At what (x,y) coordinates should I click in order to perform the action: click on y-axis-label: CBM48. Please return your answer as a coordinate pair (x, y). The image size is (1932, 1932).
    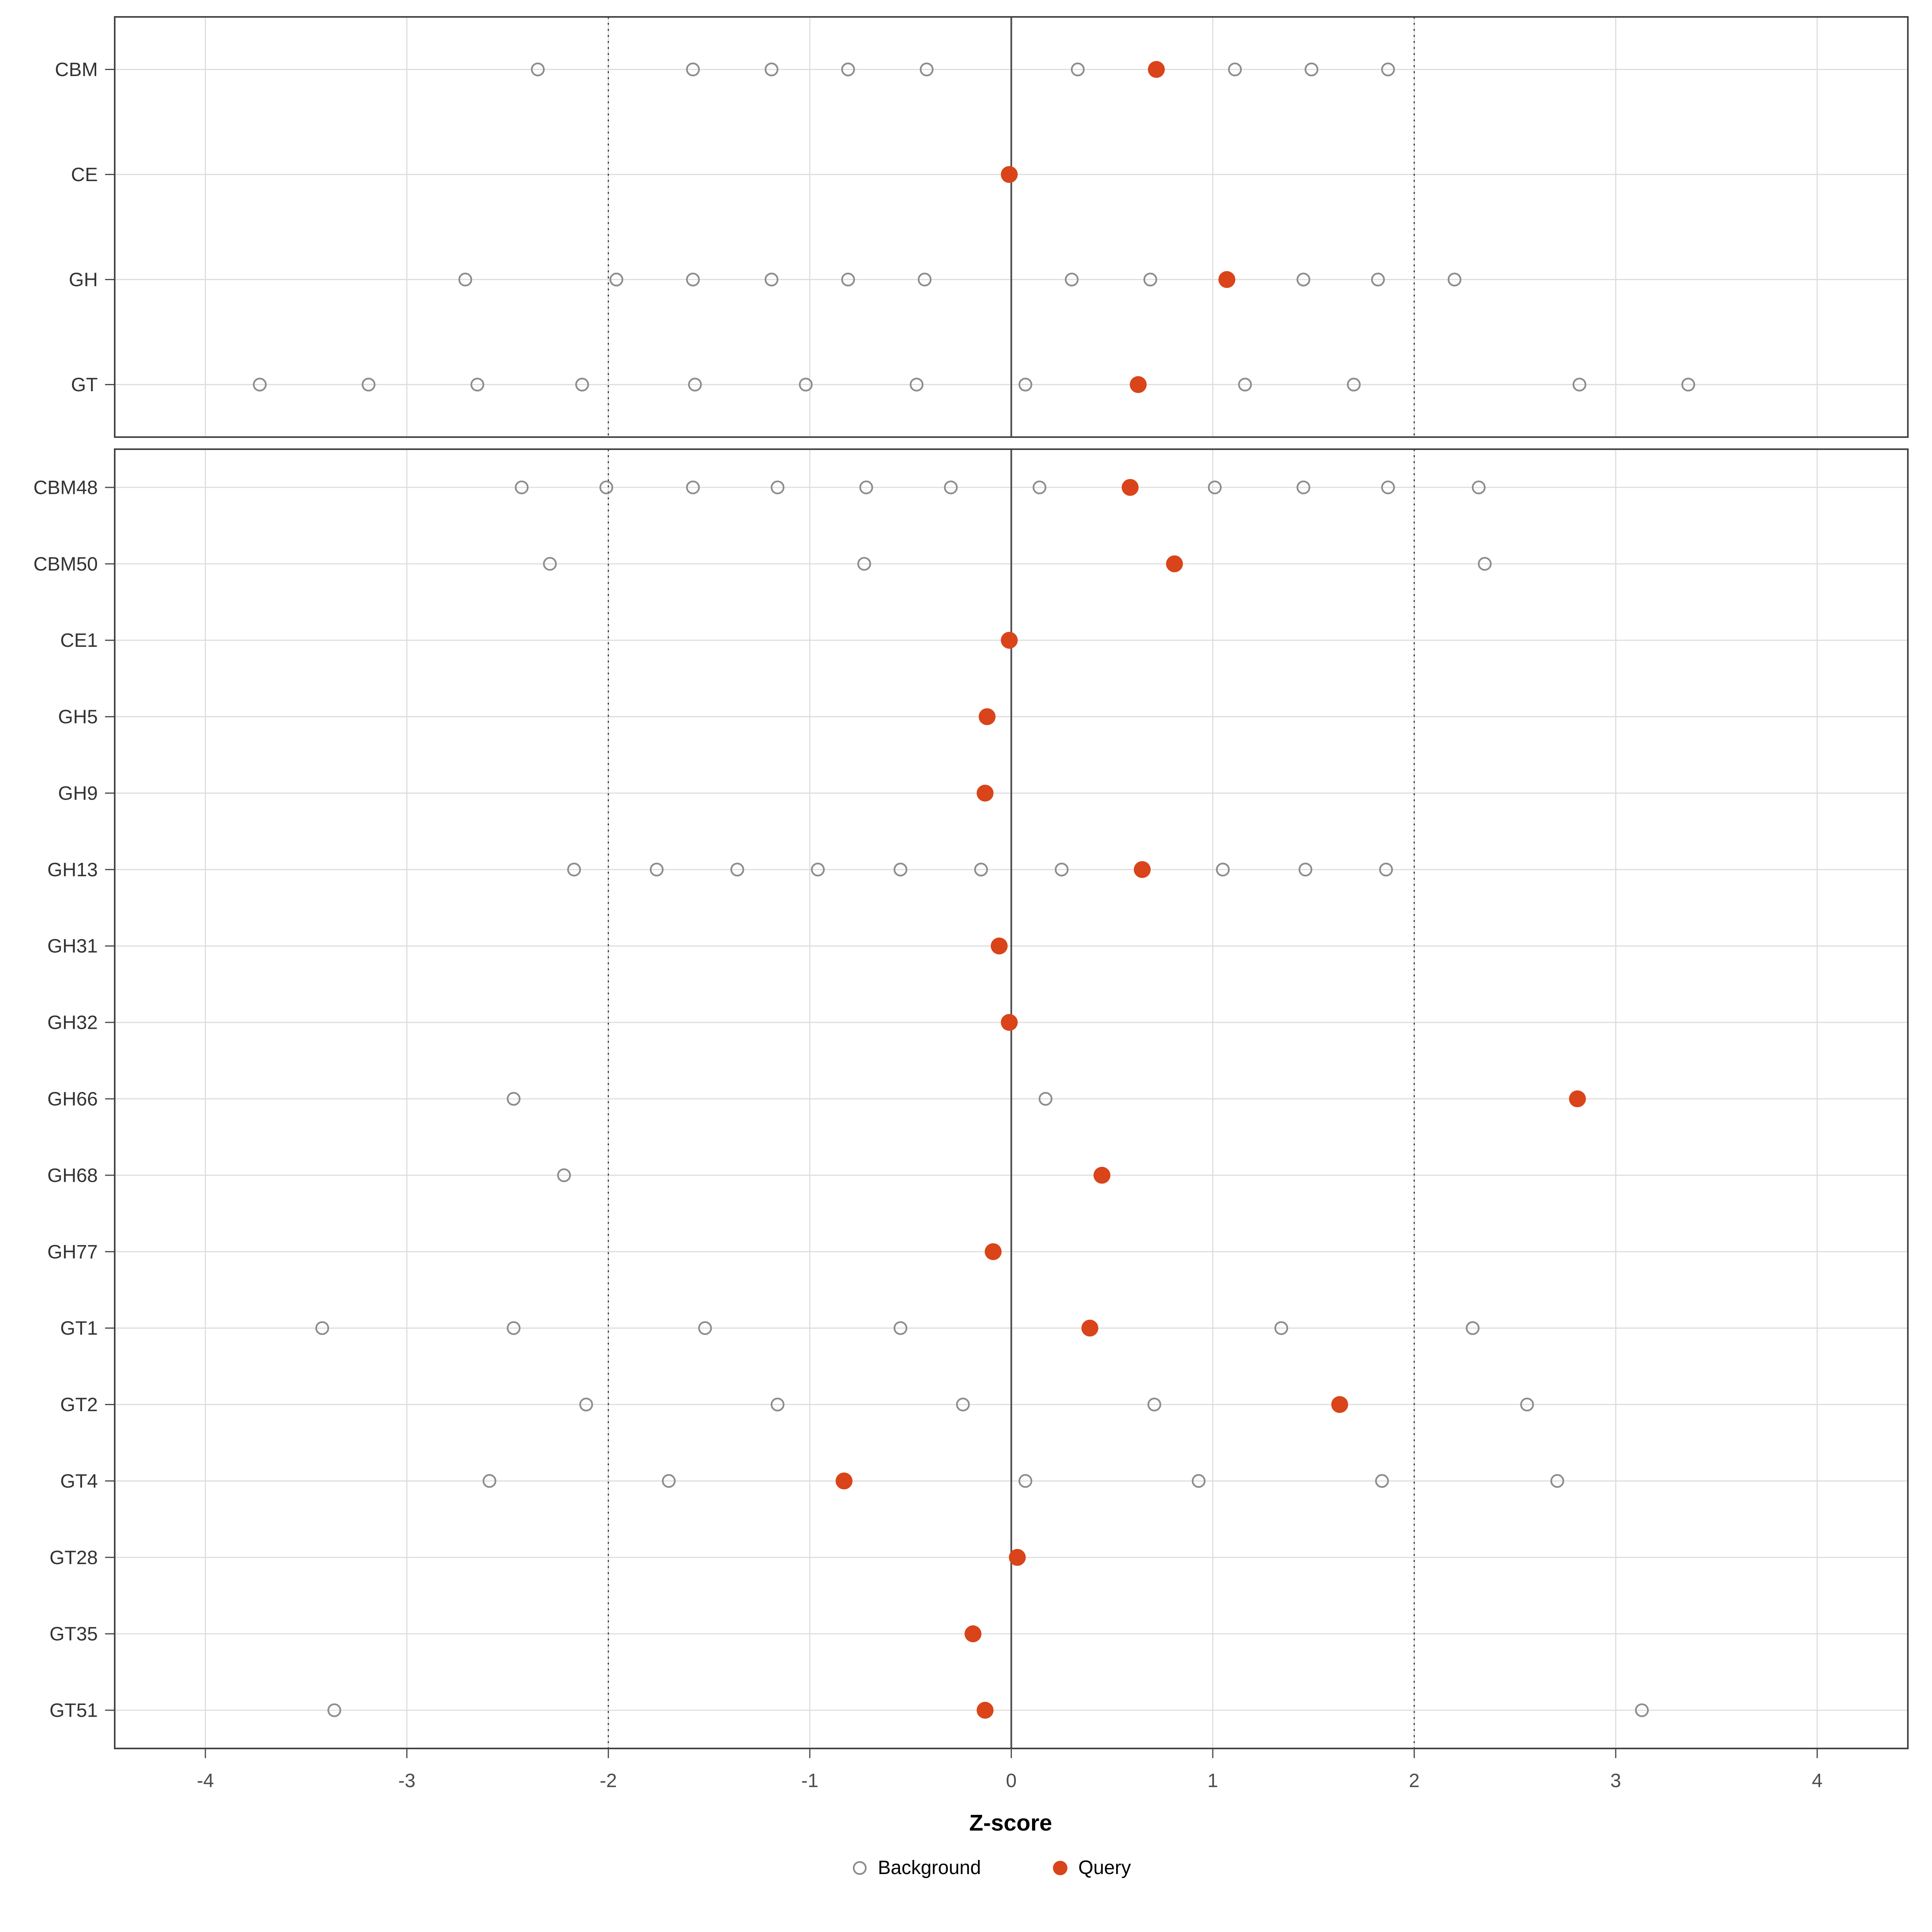
    Looking at the image, I should click on (65, 487).